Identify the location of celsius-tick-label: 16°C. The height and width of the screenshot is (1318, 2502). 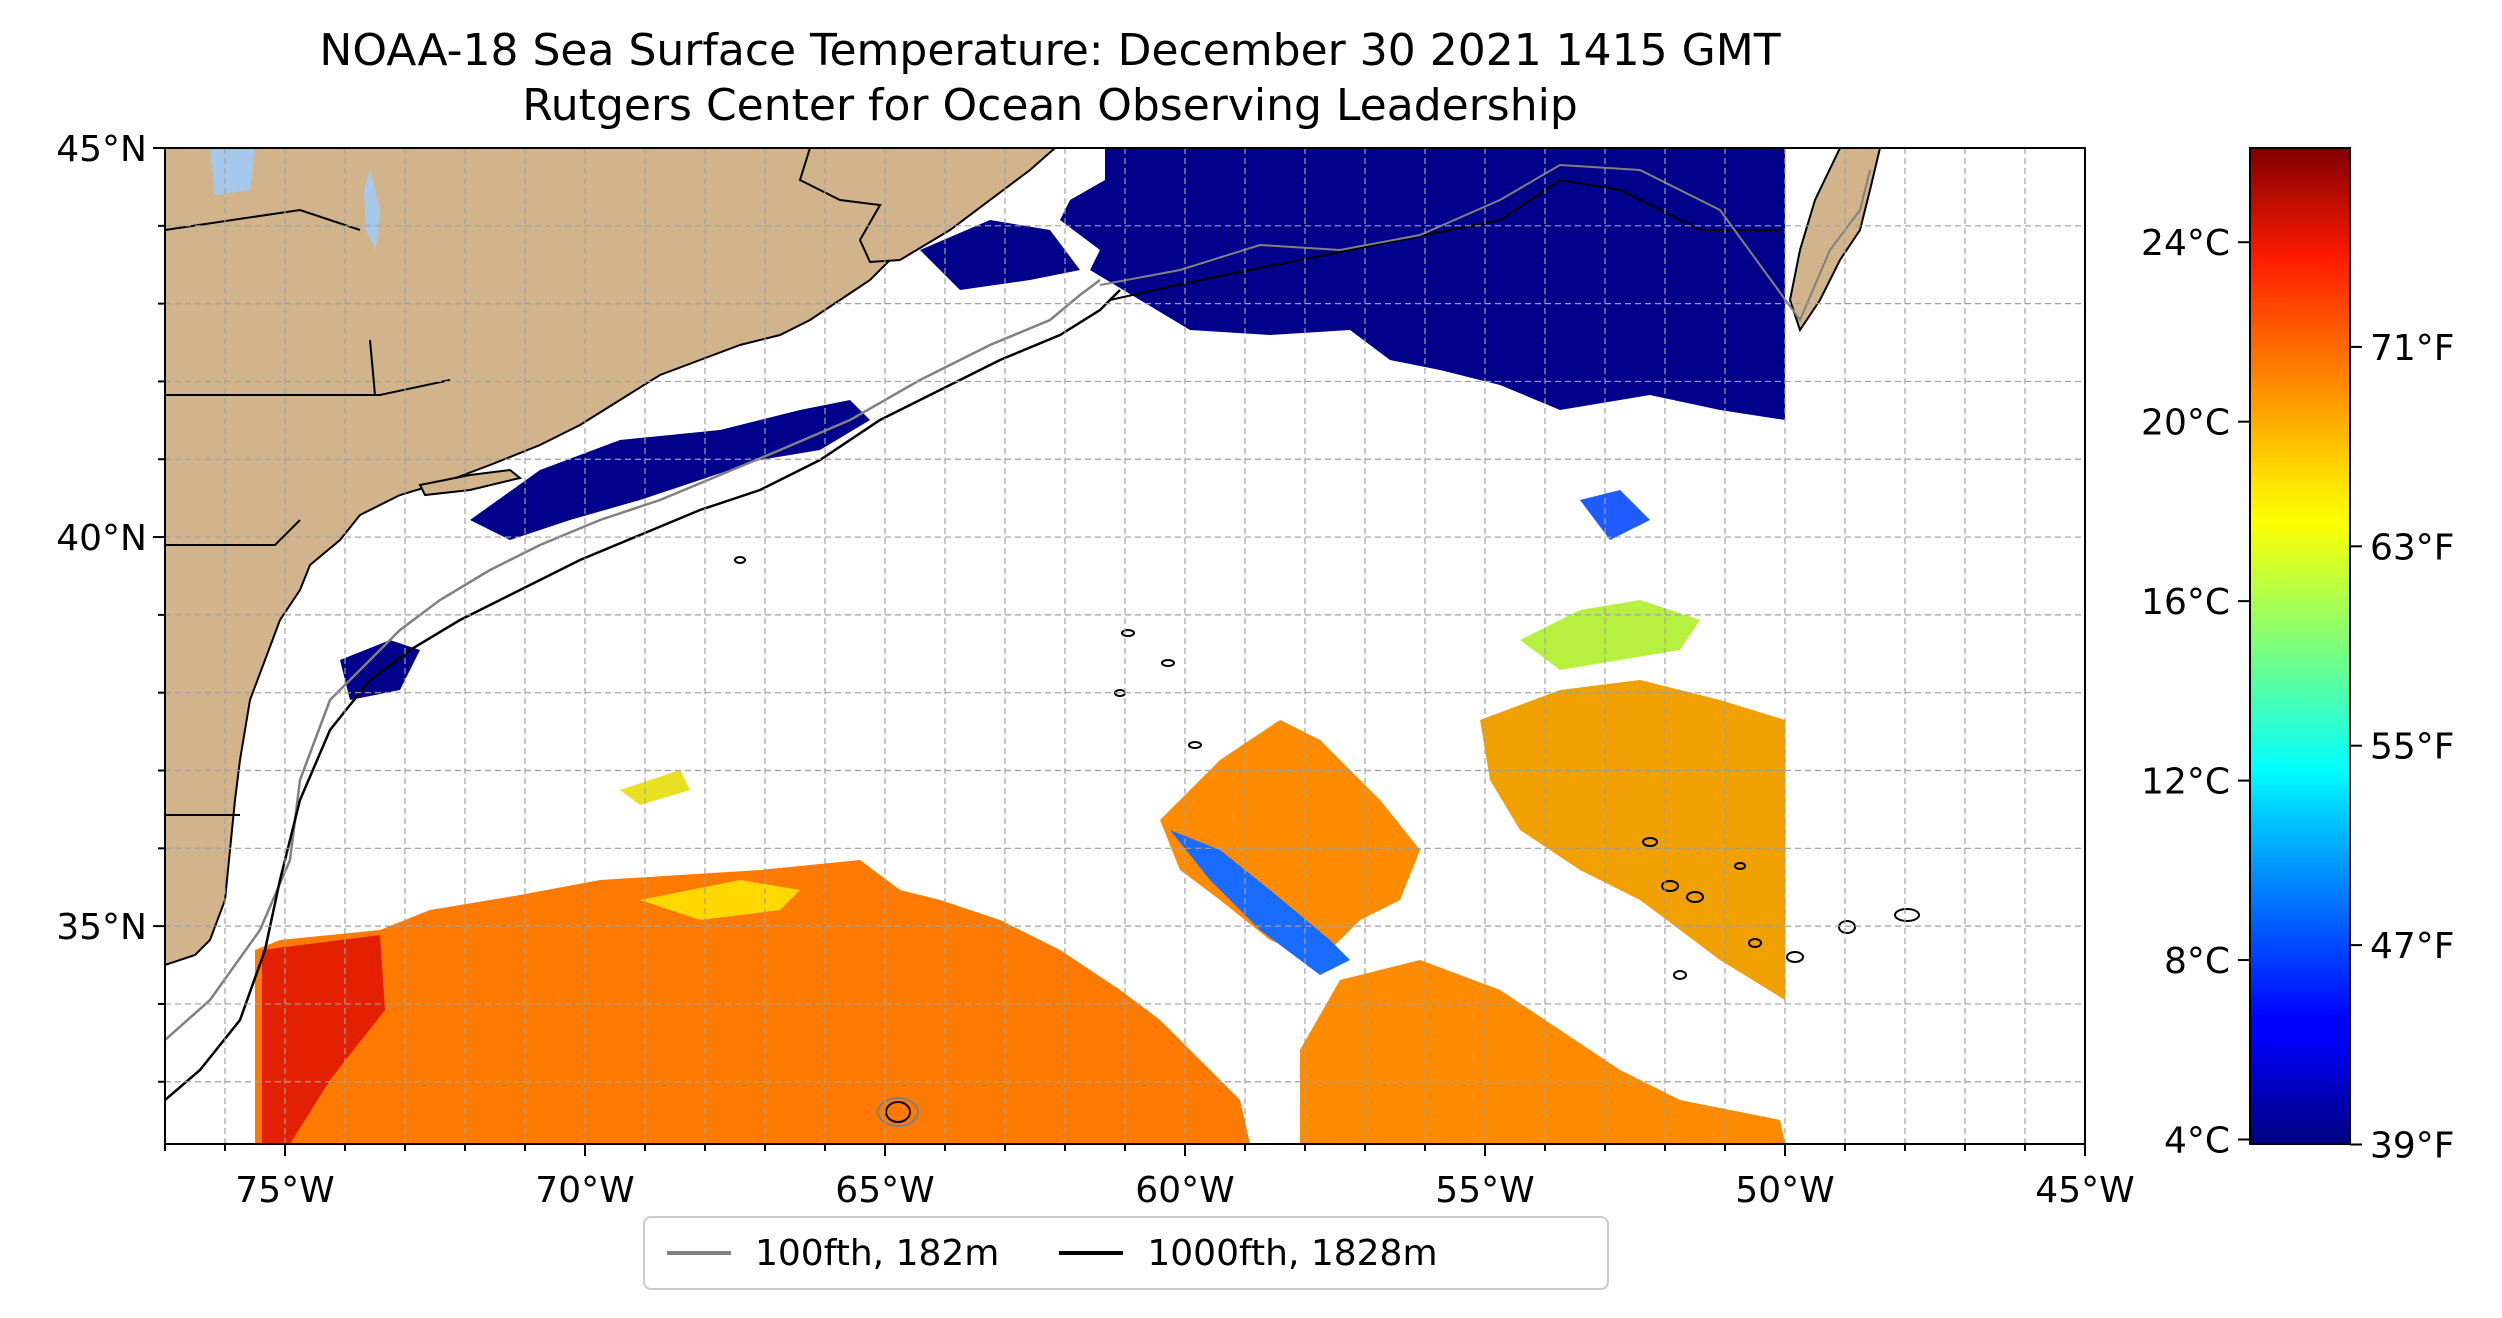
(2185, 602).